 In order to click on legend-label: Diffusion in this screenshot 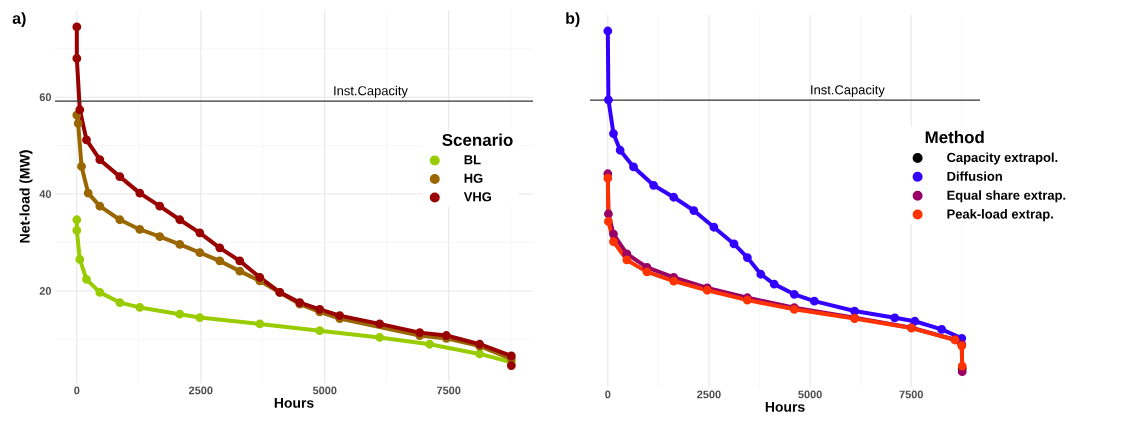, I will do `click(974, 176)`.